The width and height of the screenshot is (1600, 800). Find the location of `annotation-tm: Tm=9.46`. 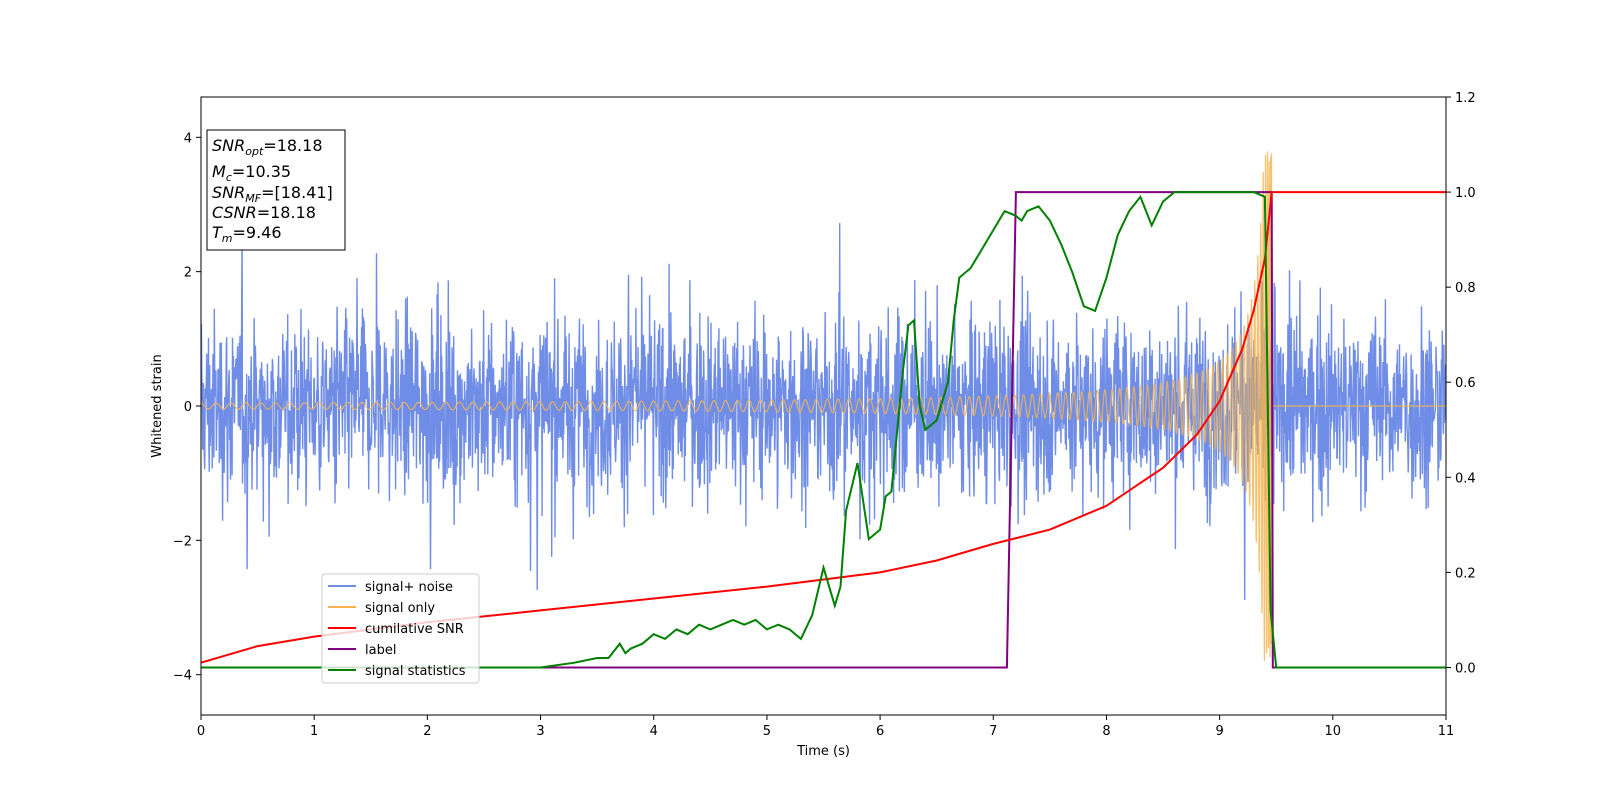

annotation-tm: Tm=9.46 is located at coordinates (247, 234).